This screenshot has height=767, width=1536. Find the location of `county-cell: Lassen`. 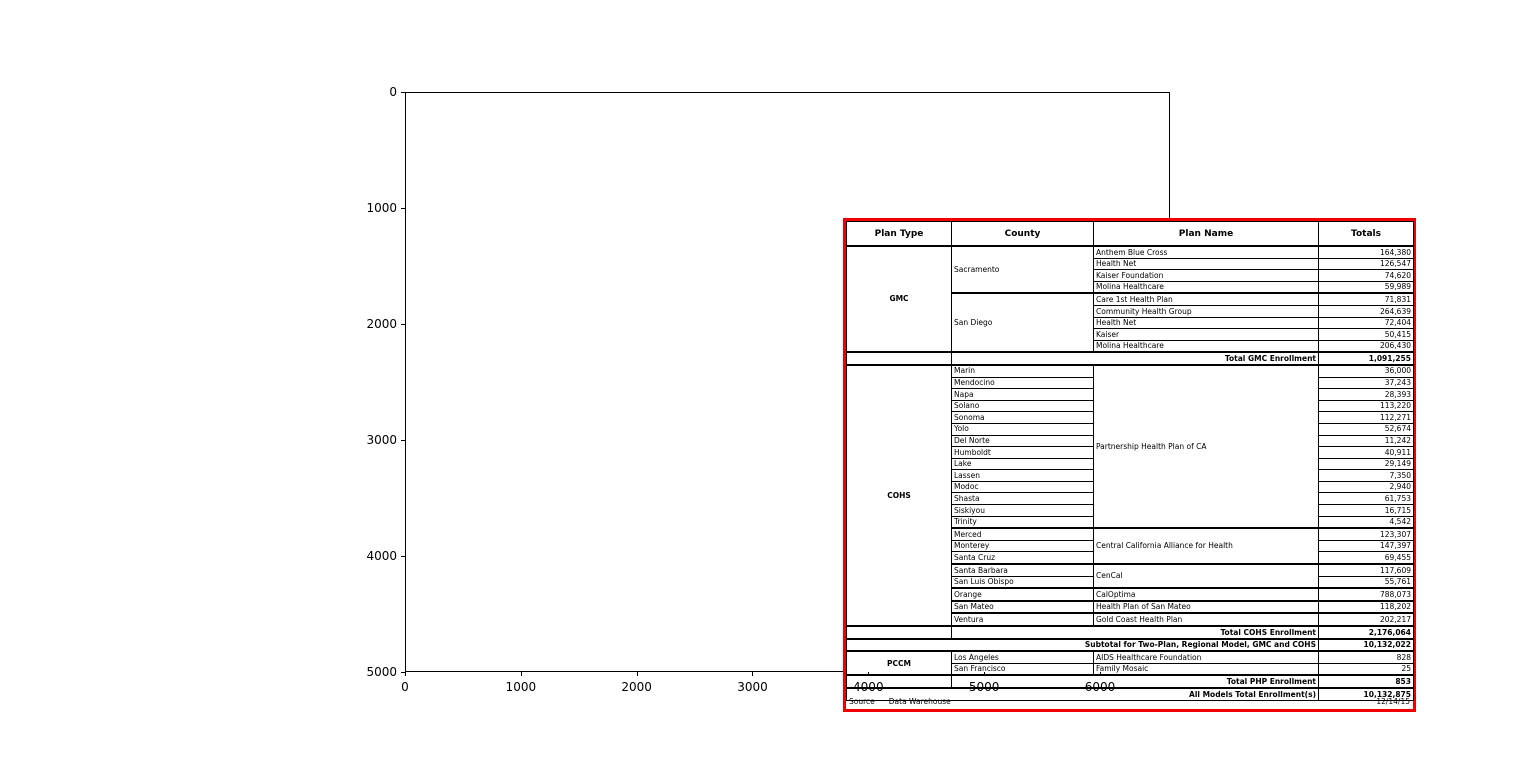

county-cell: Lassen is located at coordinates (1022, 475).